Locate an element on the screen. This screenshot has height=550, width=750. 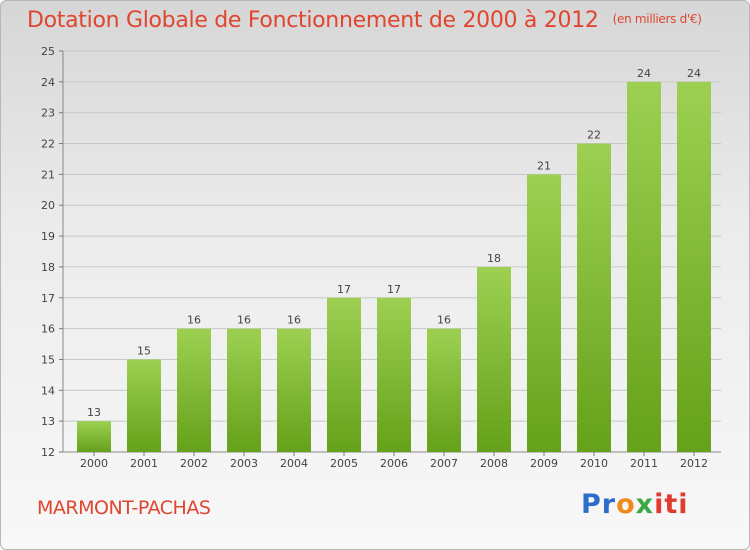
y-tick-label: 16 is located at coordinates (48, 329).